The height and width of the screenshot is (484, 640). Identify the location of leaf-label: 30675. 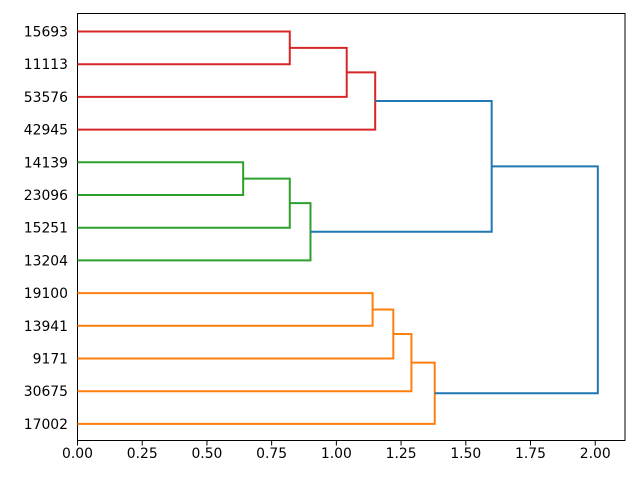
(46, 392).